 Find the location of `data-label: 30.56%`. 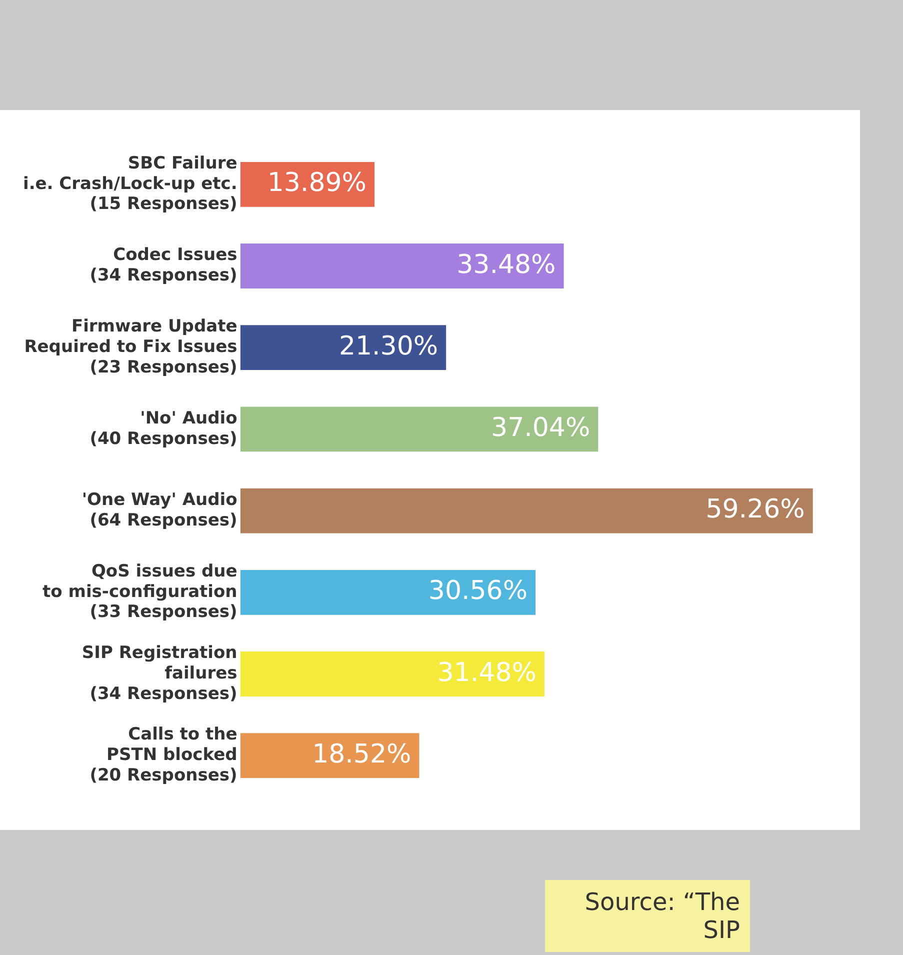

data-label: 30.56% is located at coordinates (478, 591).